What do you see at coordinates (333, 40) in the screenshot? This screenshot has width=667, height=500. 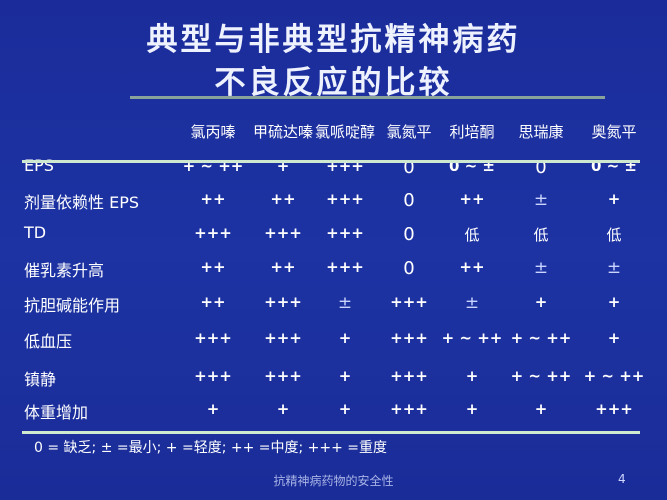 I see `slide-title-line1: 典型与非典型抗精神病药` at bounding box center [333, 40].